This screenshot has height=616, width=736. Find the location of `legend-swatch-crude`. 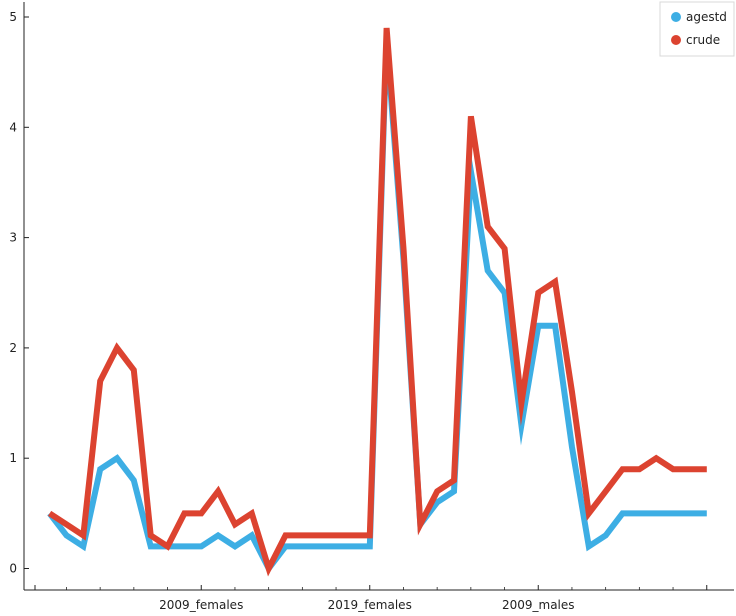

legend-swatch-crude is located at coordinates (676, 40).